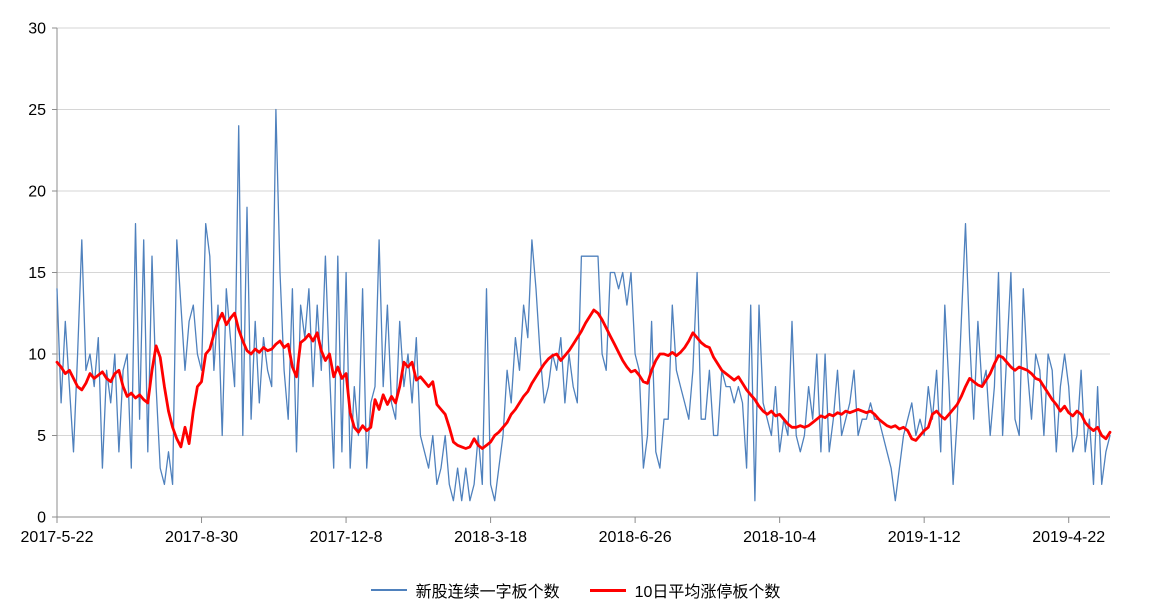 Image resolution: width=1151 pixels, height=612 pixels. Describe the element at coordinates (490, 537) in the screenshot. I see `x-axis-tick-label: 2018-3-18` at that location.